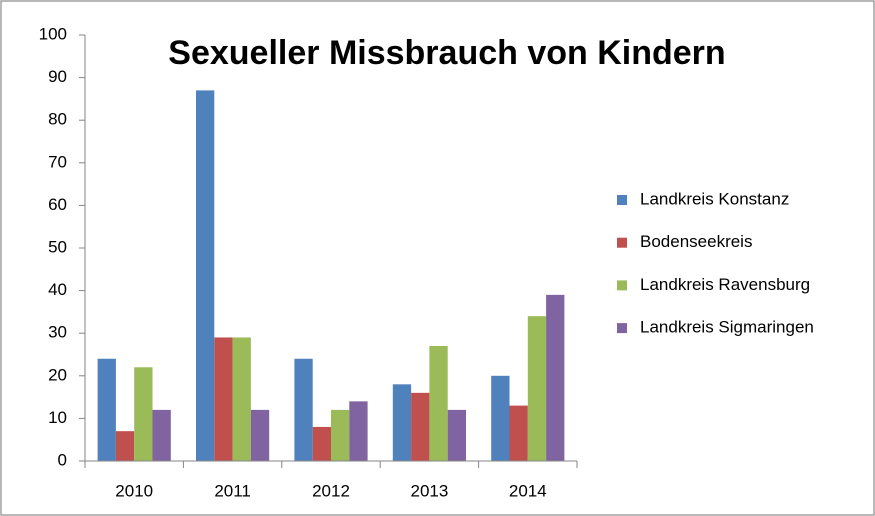 Image resolution: width=875 pixels, height=516 pixels. Describe the element at coordinates (57, 417) in the screenshot. I see `y-tick-label: 10` at that location.